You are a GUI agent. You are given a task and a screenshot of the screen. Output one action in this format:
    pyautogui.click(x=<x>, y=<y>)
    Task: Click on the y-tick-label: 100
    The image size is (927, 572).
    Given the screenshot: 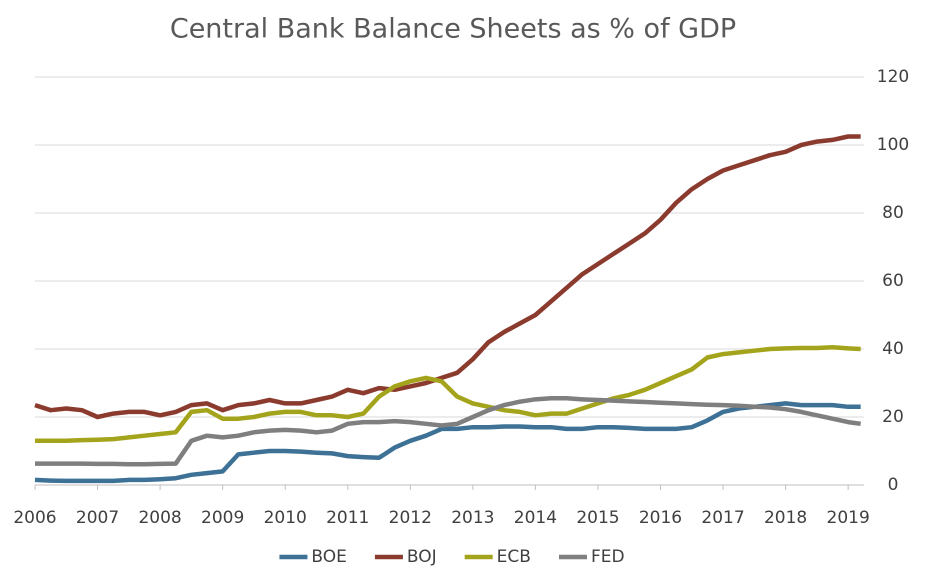 What is the action you would take?
    pyautogui.click(x=893, y=145)
    